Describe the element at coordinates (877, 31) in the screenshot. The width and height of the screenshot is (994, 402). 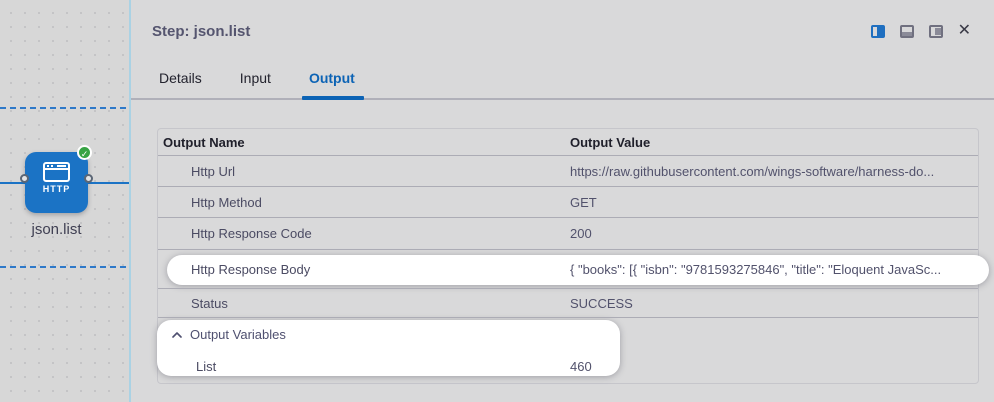
I see `layout-split-right-icon` at that location.